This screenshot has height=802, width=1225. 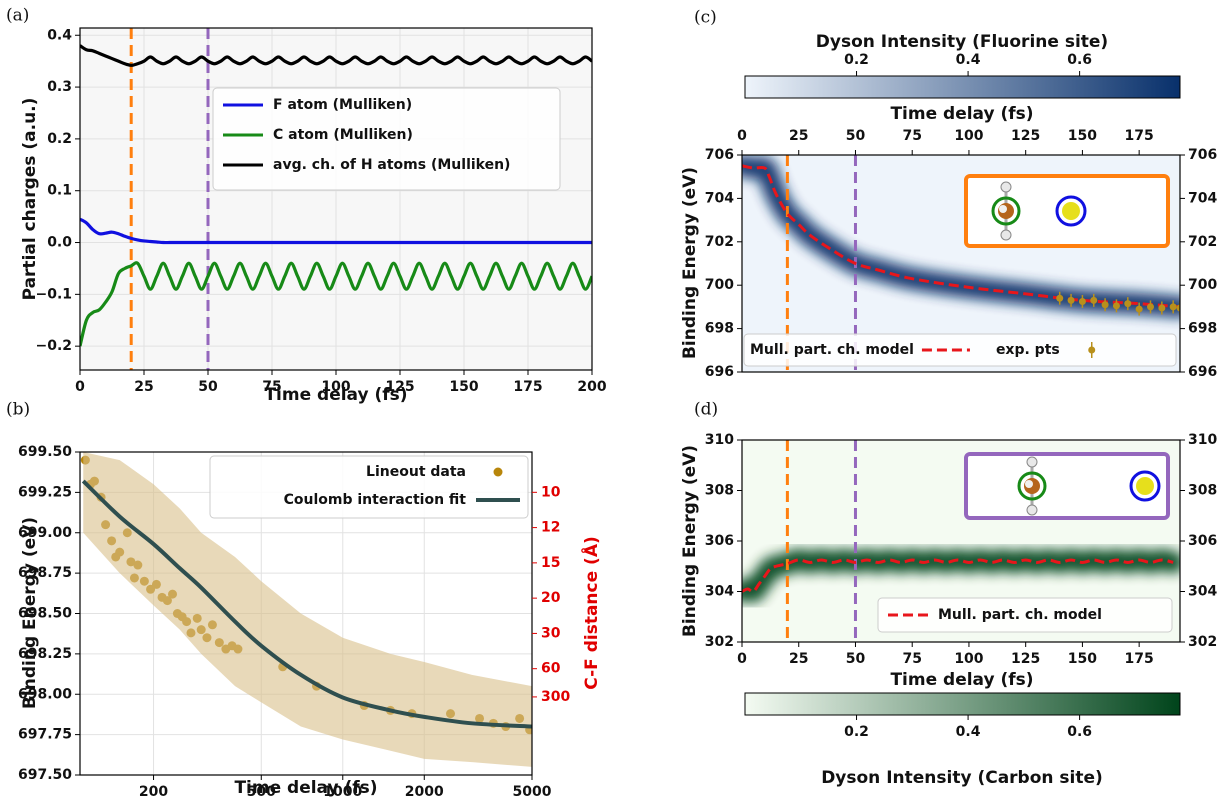 What do you see at coordinates (391, 165) in the screenshot?
I see `legend-label: avg. ch. of H atoms (Mulliken)` at bounding box center [391, 165].